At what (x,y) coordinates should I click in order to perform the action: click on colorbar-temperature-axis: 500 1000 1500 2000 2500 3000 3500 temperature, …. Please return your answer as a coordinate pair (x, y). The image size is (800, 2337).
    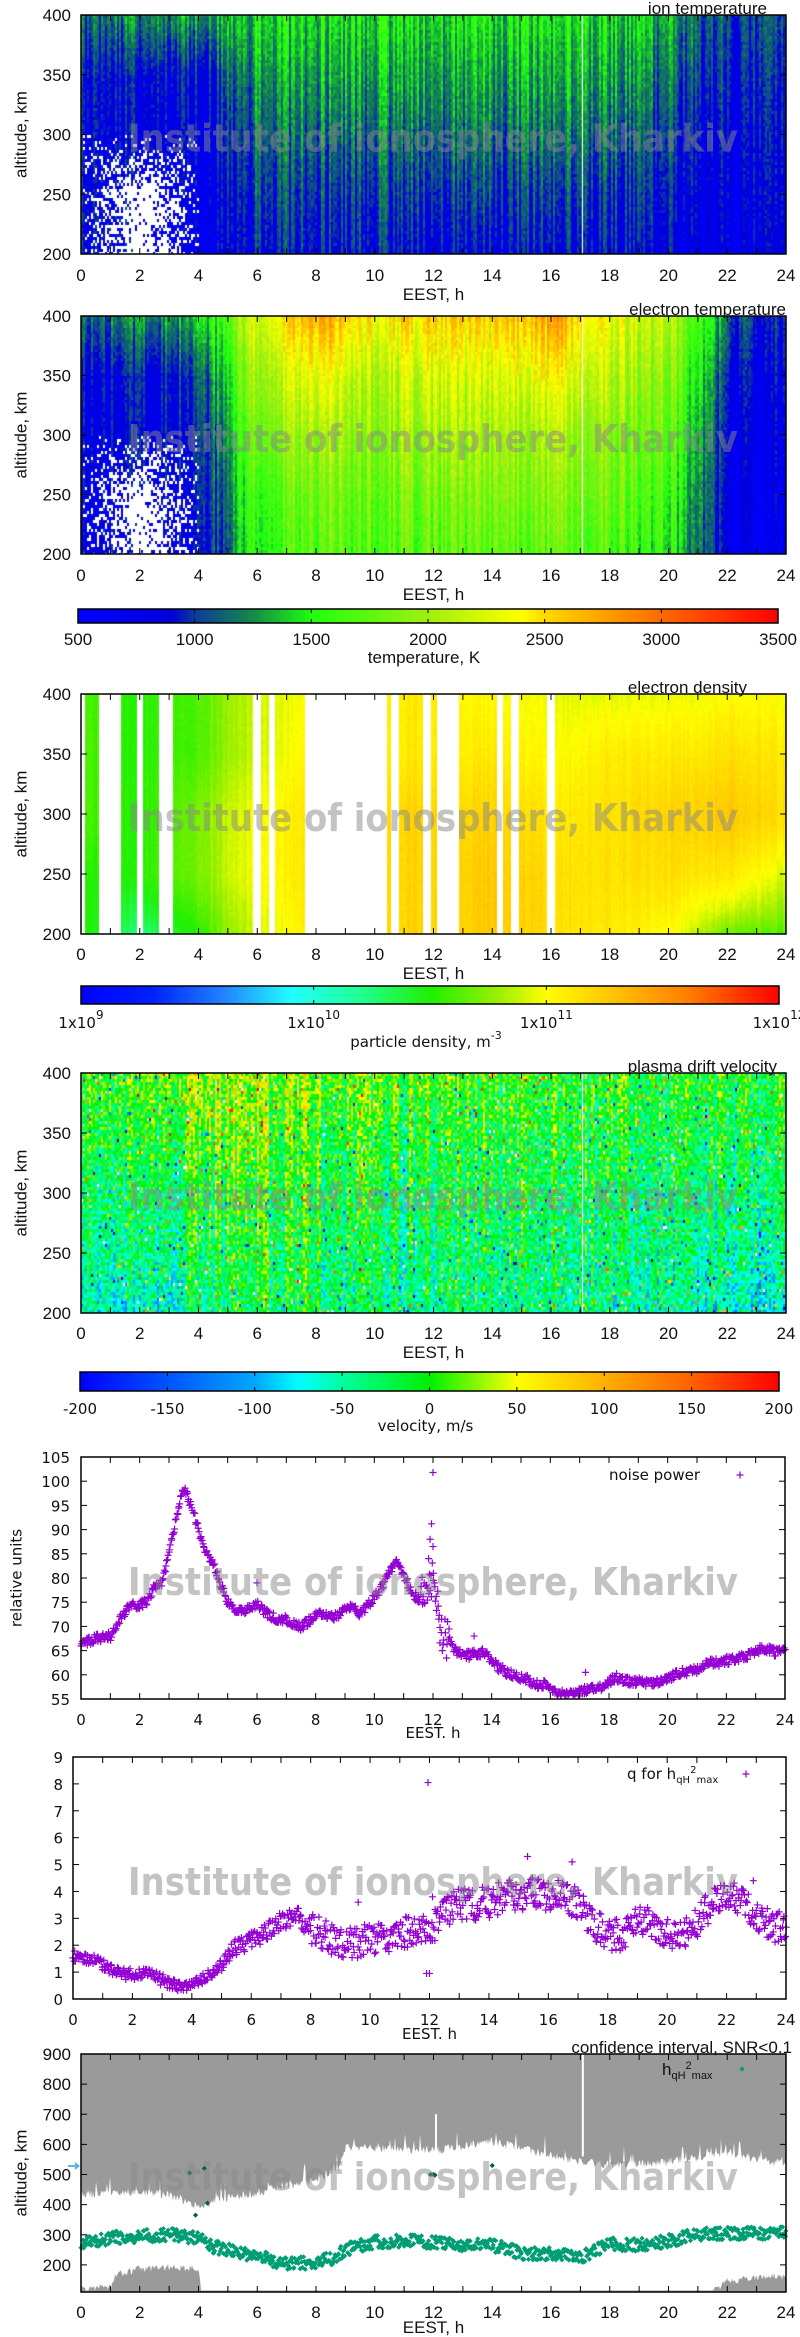
    Looking at the image, I should click on (430, 637).